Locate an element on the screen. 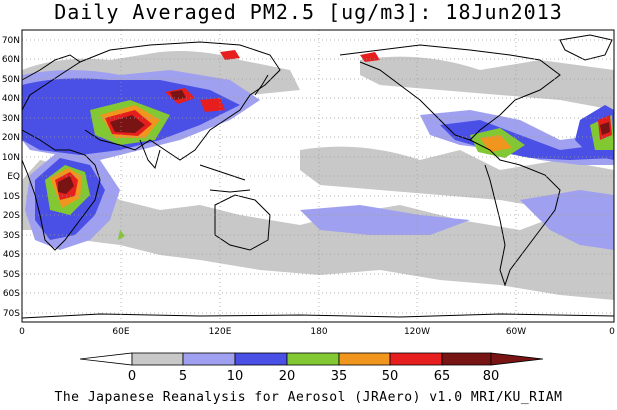 The width and height of the screenshot is (617, 410). lat-label: EQ is located at coordinates (13, 177).